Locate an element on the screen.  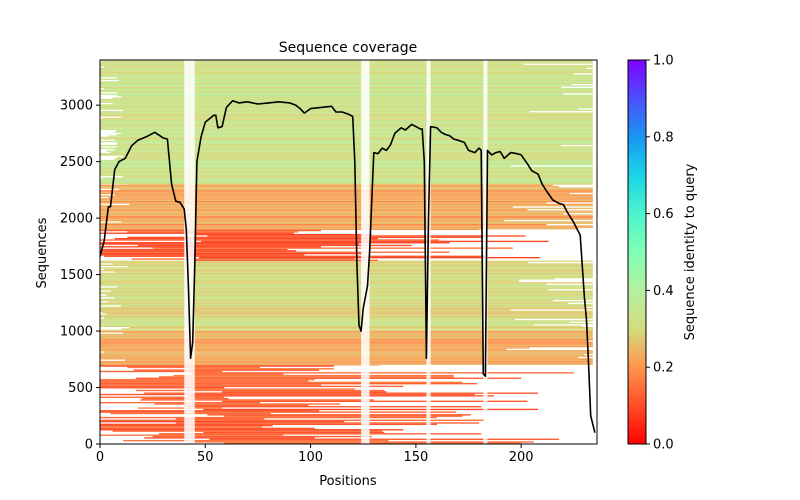
colorbar is located at coordinates (637, 252).